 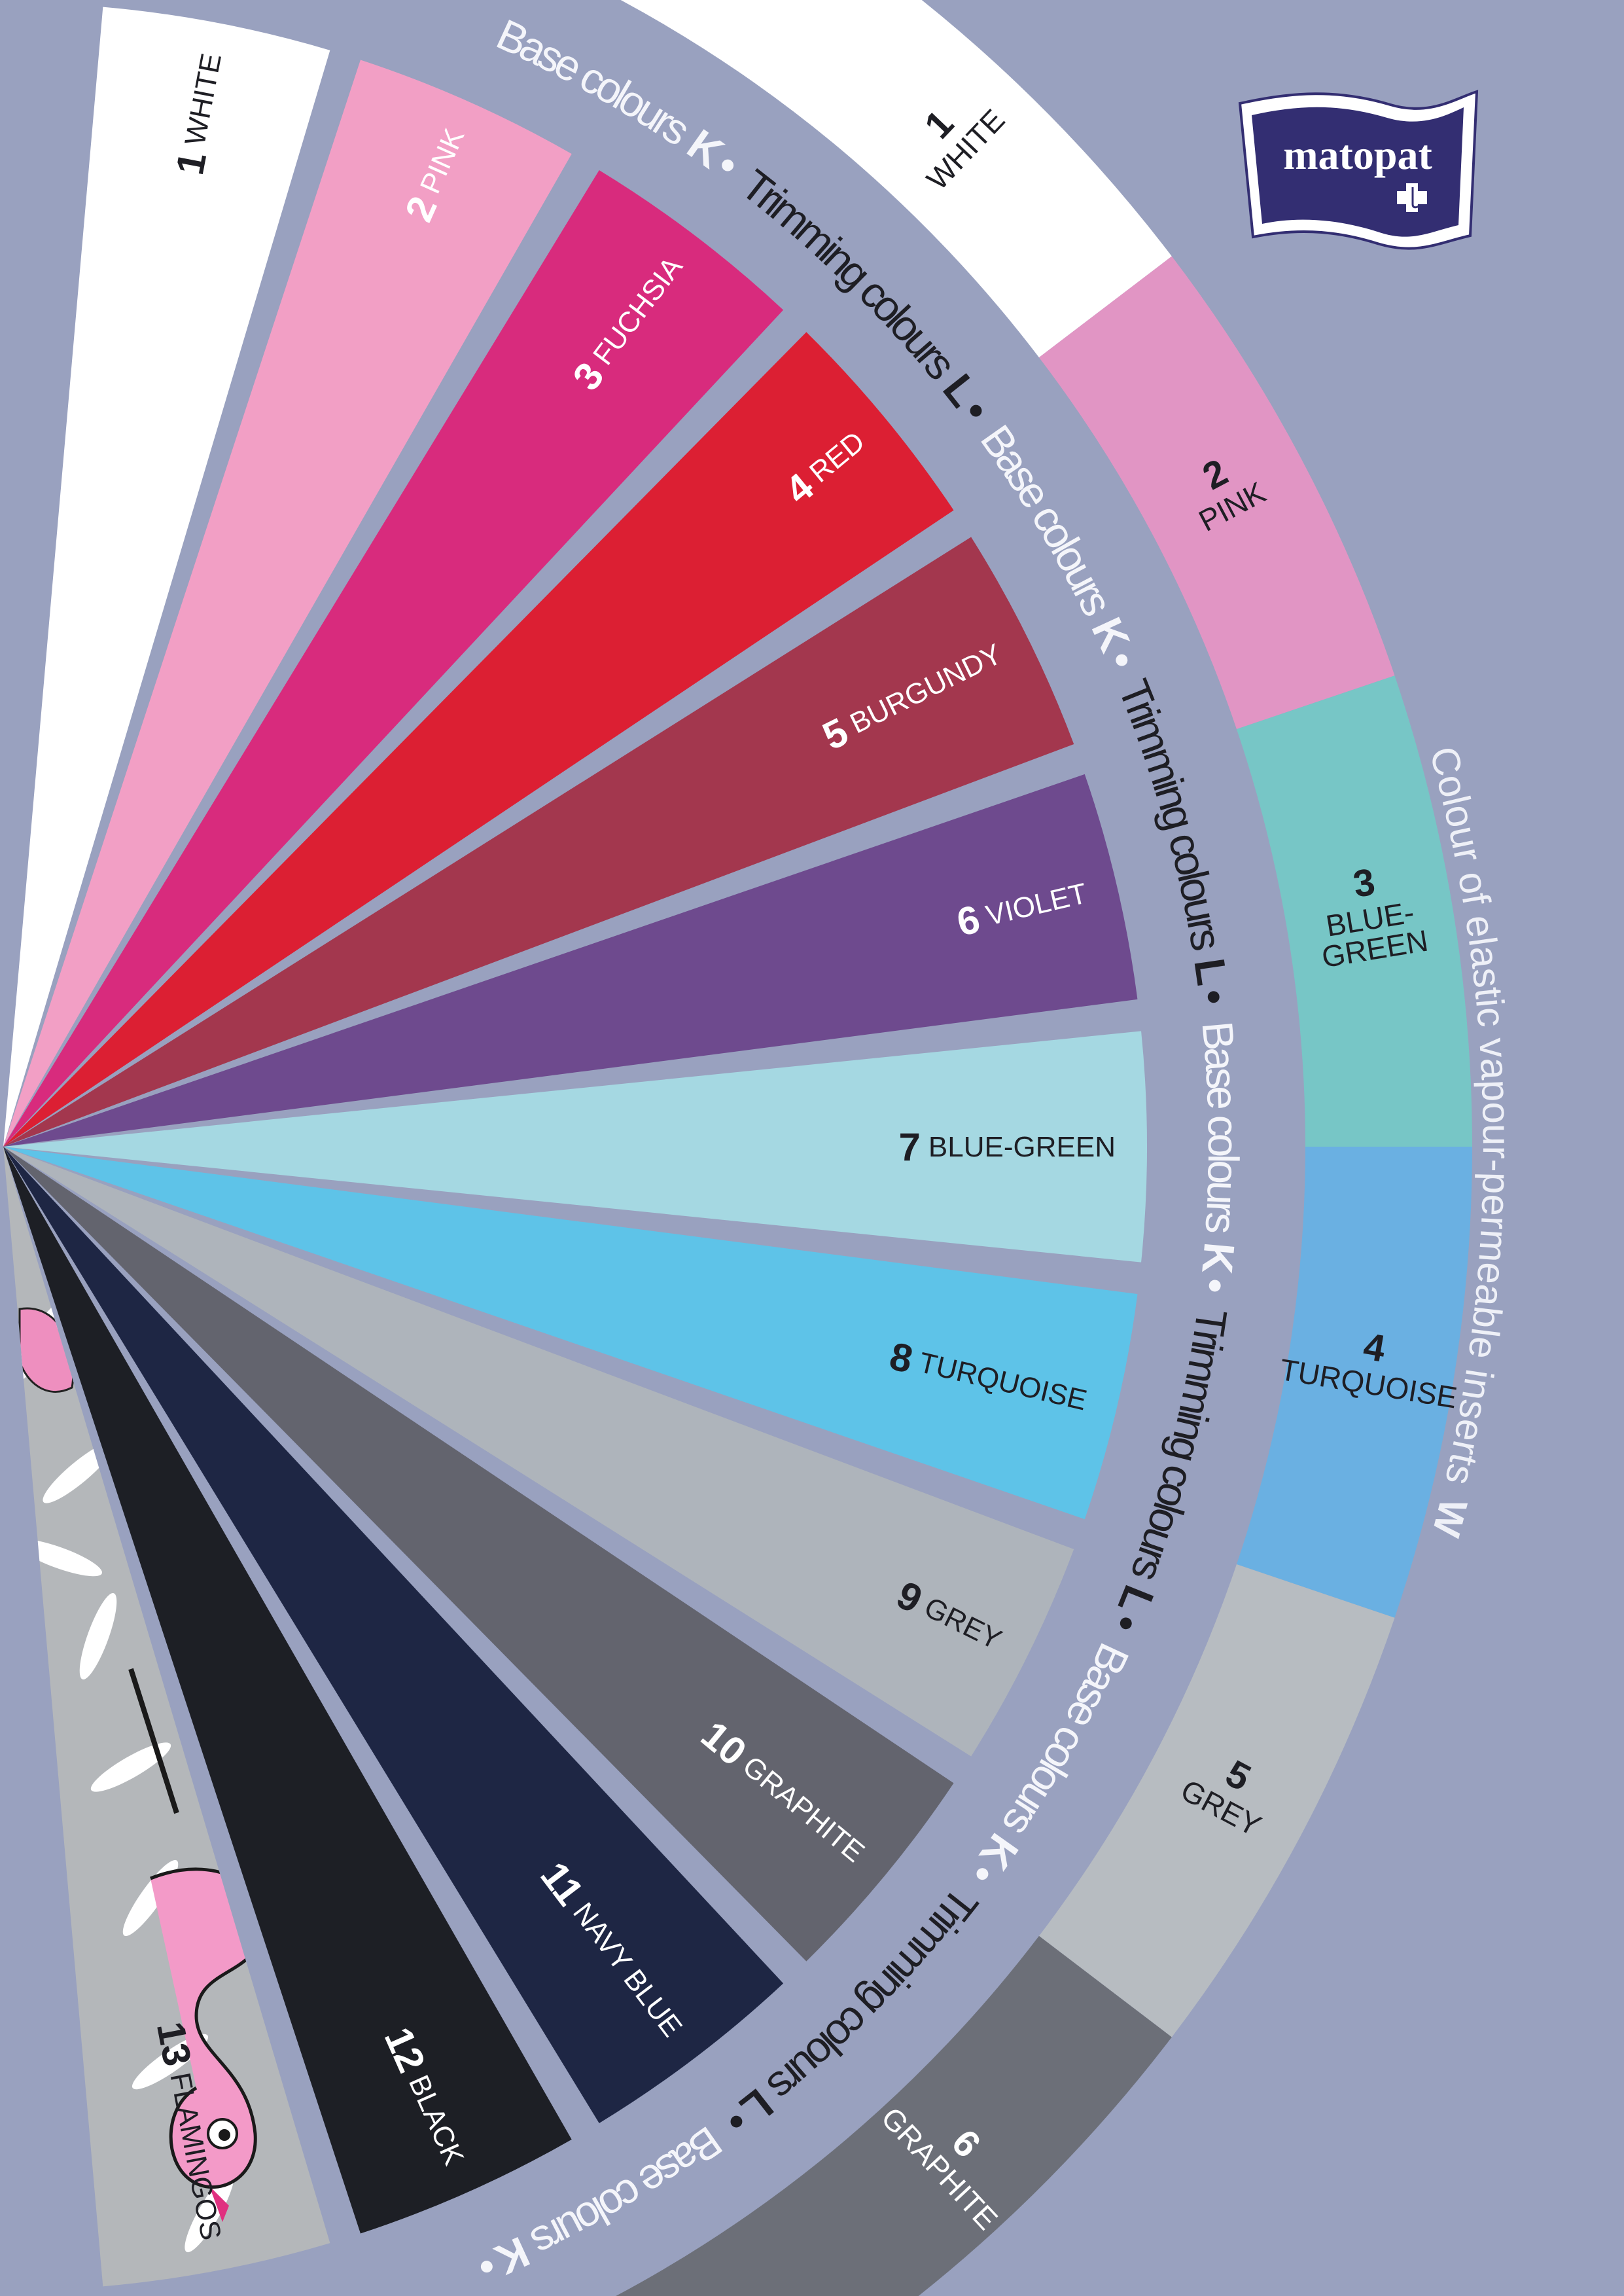 I want to click on wedge-name: BLUE-GREEN, so click(x=1022, y=1147).